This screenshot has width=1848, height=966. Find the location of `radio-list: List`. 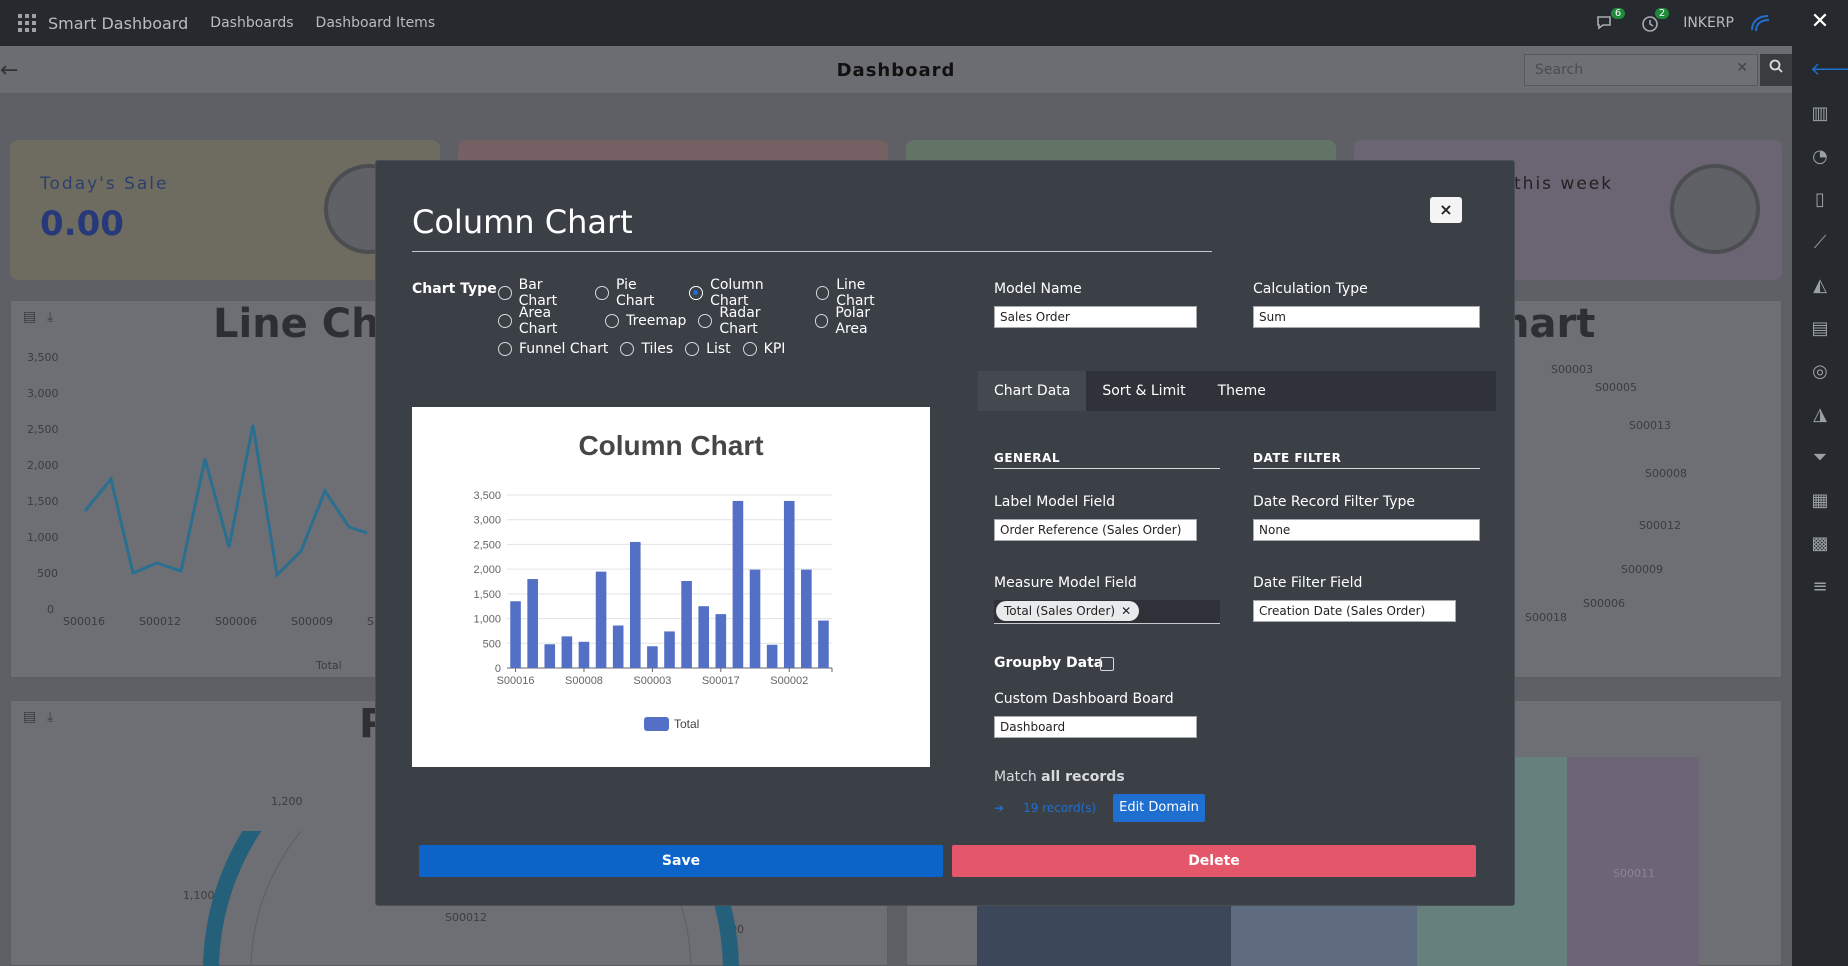

radio-list: List is located at coordinates (708, 349).